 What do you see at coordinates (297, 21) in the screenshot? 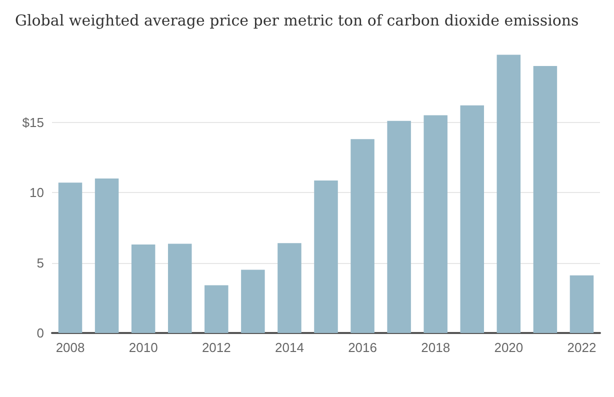
I see `chart-title: Global weighted average price per metric ton of carbon dioxide emissions` at bounding box center [297, 21].